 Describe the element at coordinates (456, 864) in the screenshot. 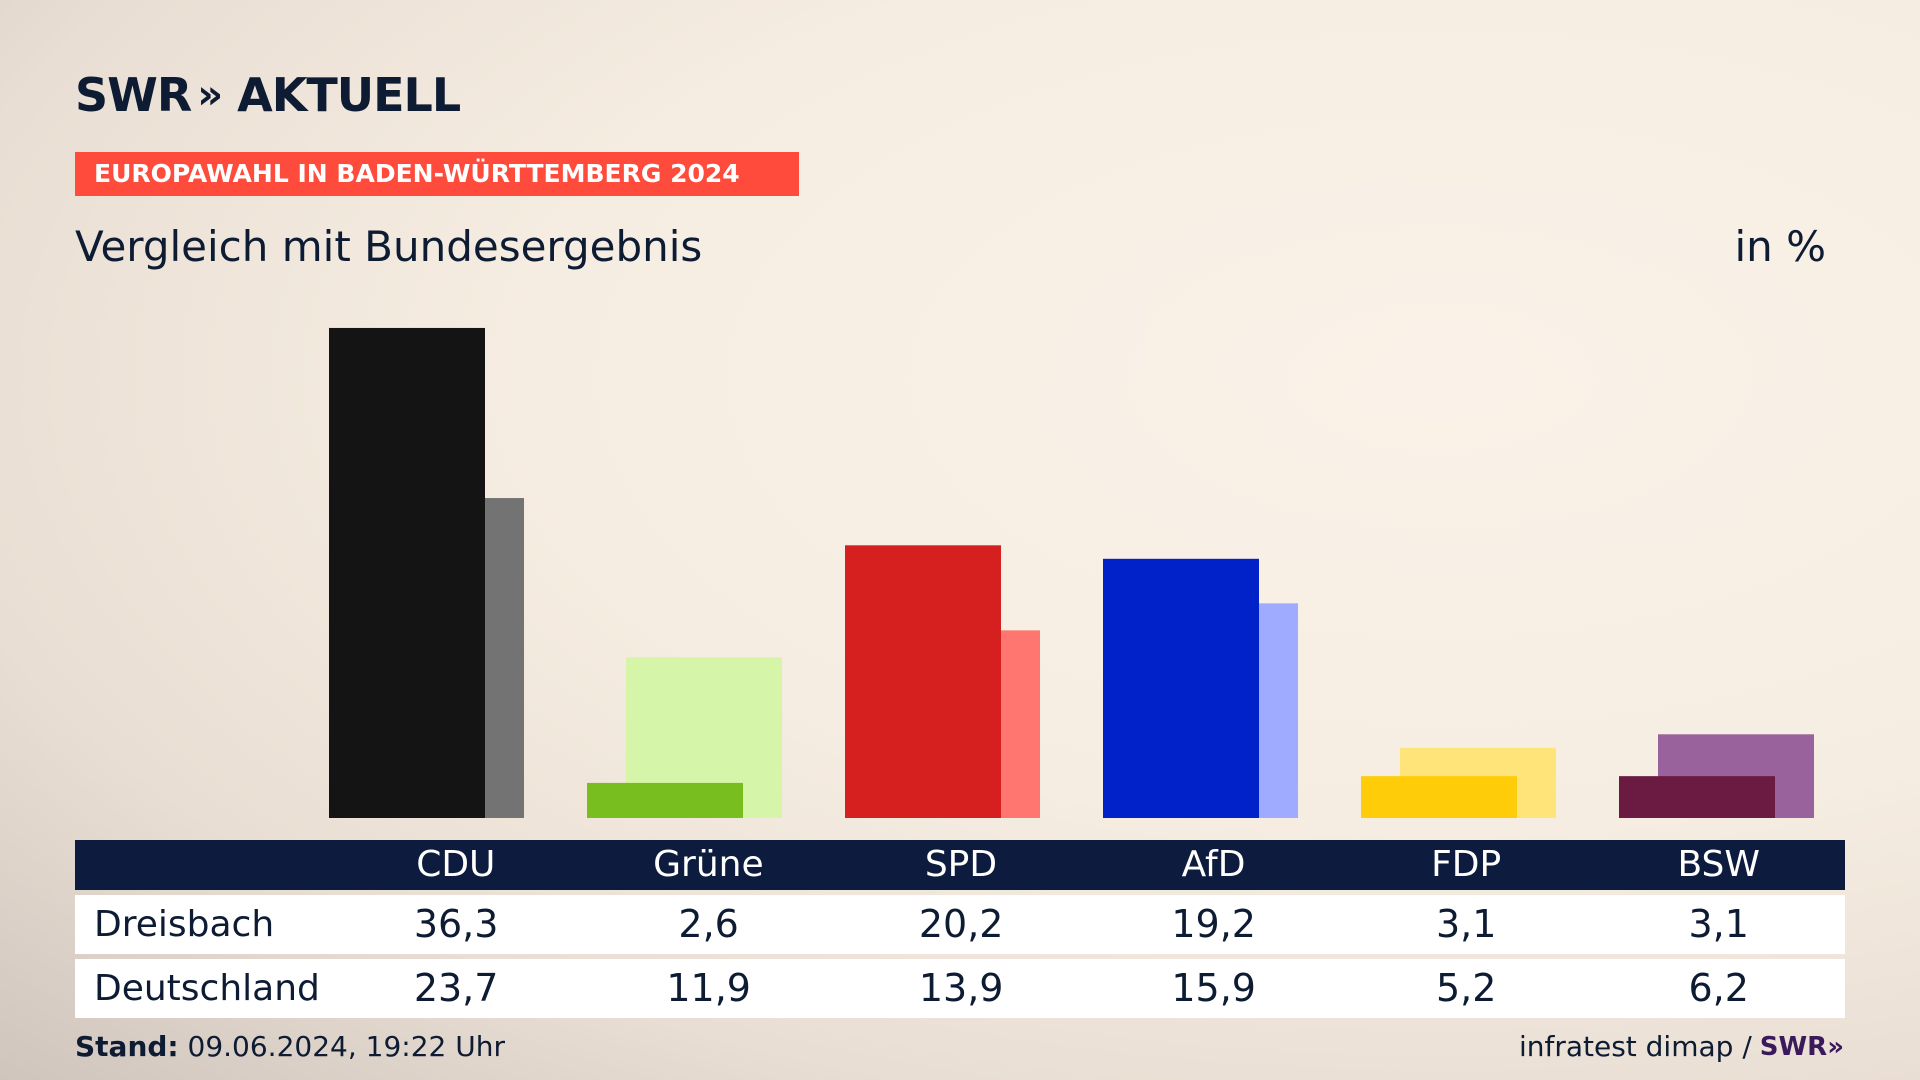

I see `header-cdu: CDU` at that location.